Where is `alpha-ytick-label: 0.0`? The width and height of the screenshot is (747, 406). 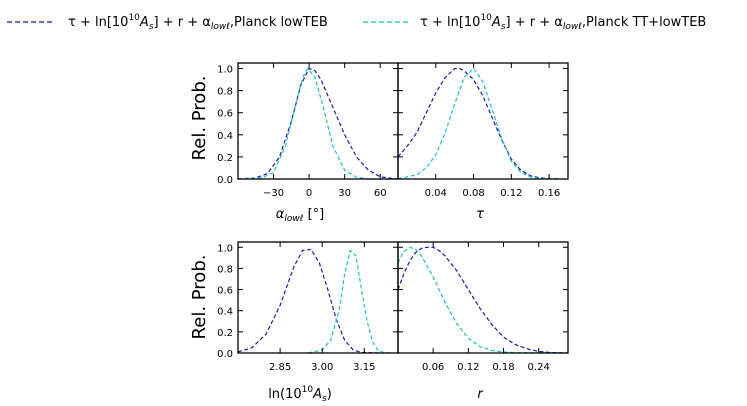
alpha-ytick-label: 0.0 is located at coordinates (225, 180).